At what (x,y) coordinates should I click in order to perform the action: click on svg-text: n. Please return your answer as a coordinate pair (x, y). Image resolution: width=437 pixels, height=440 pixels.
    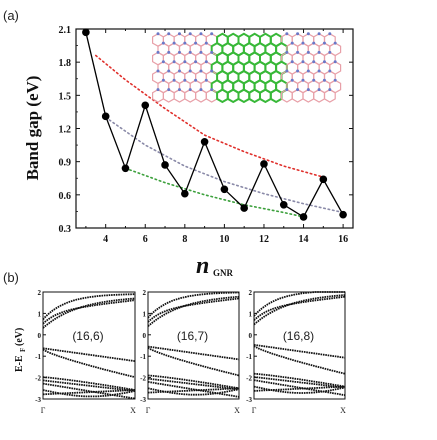
    Looking at the image, I should click on (202, 266).